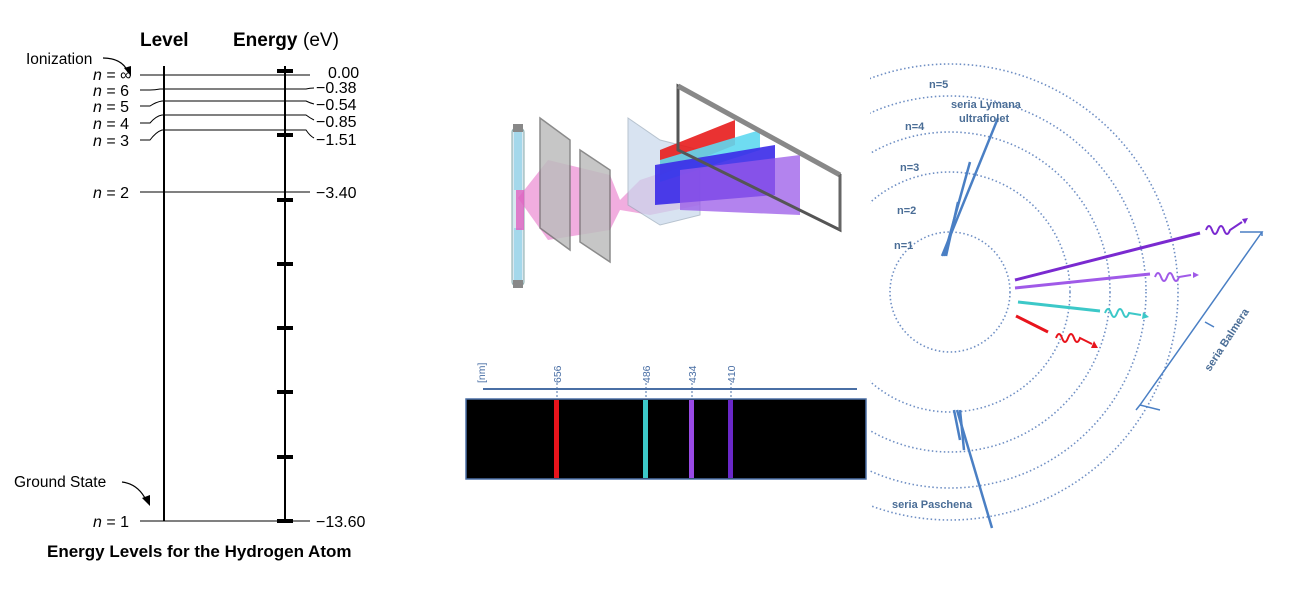  What do you see at coordinates (199, 551) in the screenshot?
I see `diagram-caption: Energy Levels for the Hydrogen Atom` at bounding box center [199, 551].